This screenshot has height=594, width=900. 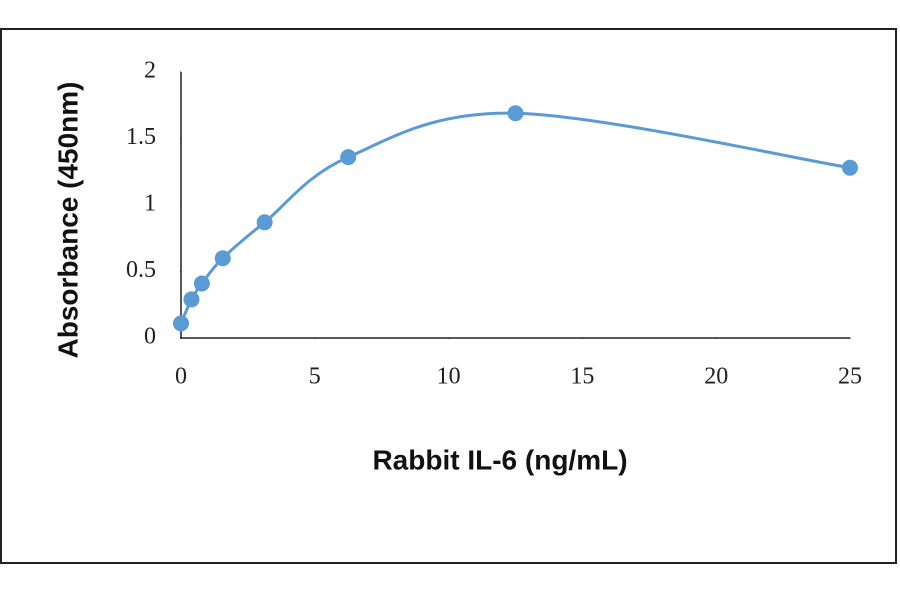 What do you see at coordinates (850, 377) in the screenshot?
I see `x-tick-label: 25` at bounding box center [850, 377].